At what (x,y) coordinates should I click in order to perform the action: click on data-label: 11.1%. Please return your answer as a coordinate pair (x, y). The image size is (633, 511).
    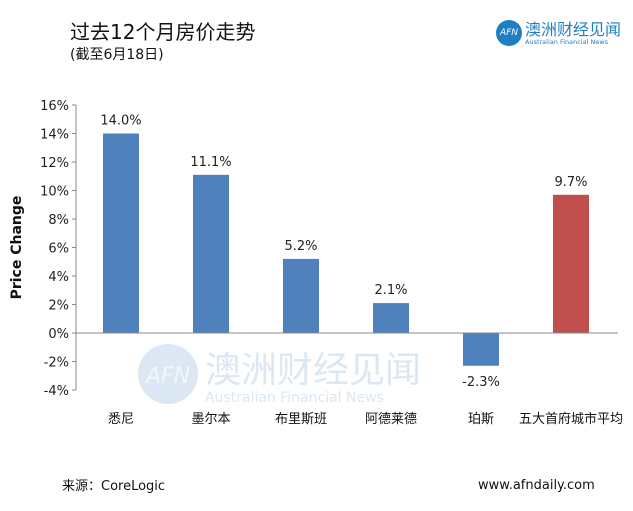
    Looking at the image, I should click on (210, 162).